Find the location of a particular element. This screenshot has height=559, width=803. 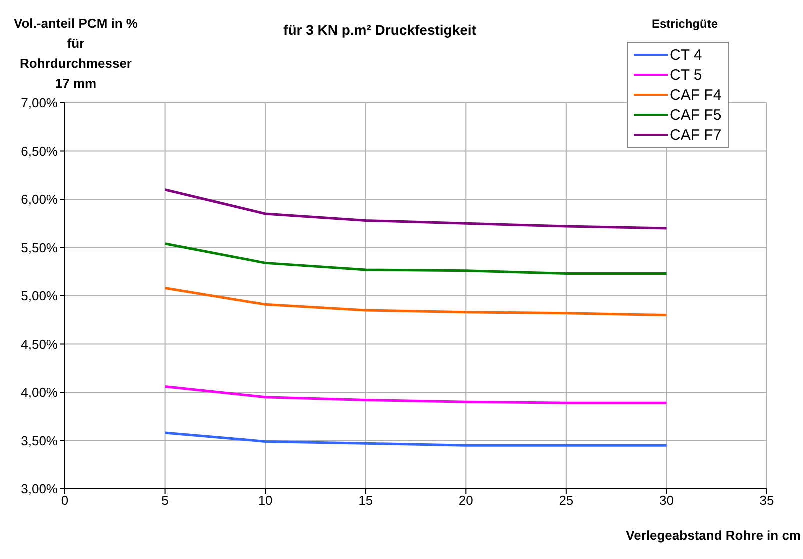

x-tick-label: 30 is located at coordinates (666, 500).